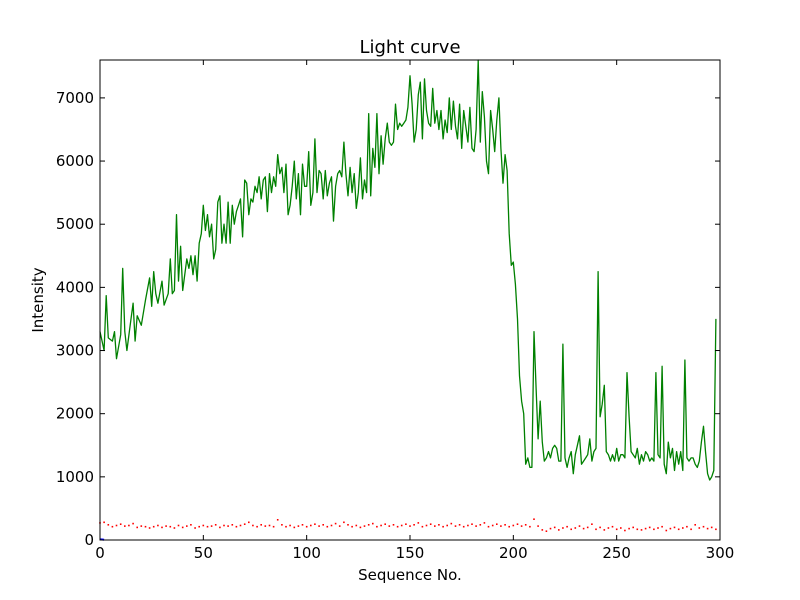 Image resolution: width=800 pixels, height=600 pixels. What do you see at coordinates (410, 575) in the screenshot?
I see `x-axis-label: Sequence No.` at bounding box center [410, 575].